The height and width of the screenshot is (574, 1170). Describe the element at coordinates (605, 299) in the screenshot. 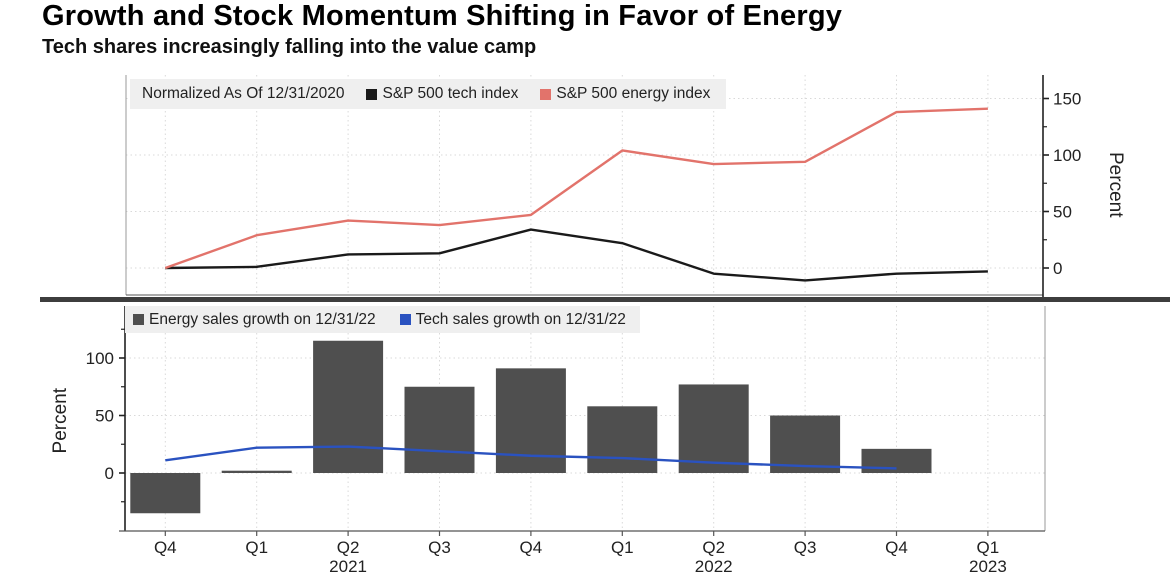

I see `panel-divider` at that location.